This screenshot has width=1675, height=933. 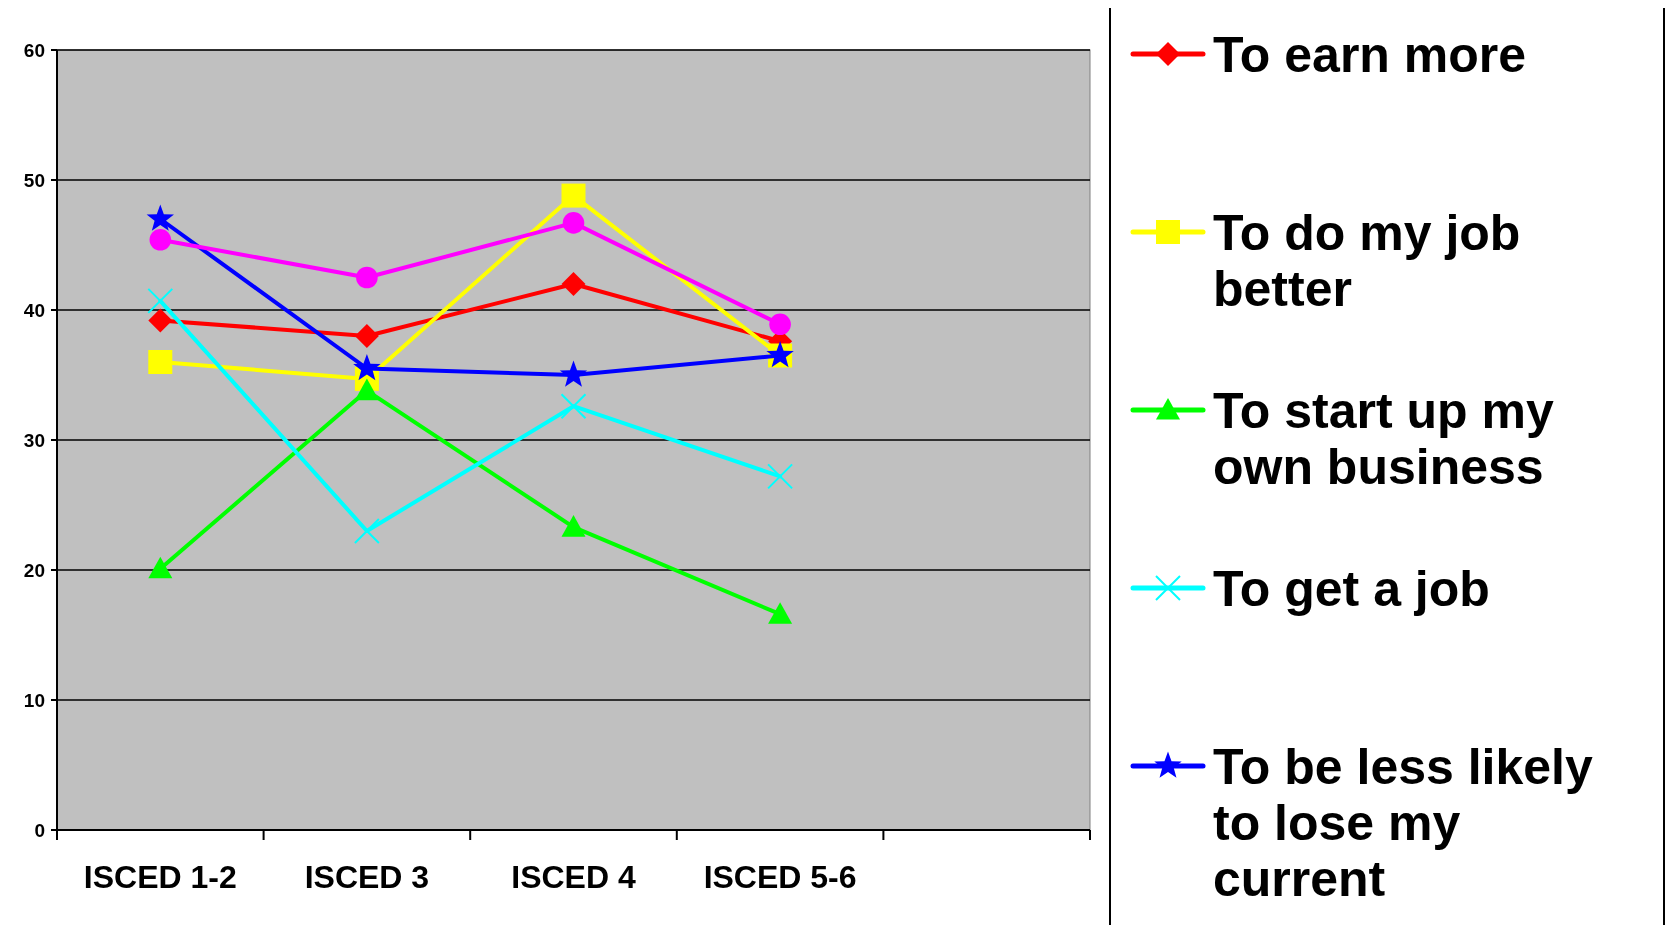 I want to click on y-tick-label: 0, so click(x=39, y=830).